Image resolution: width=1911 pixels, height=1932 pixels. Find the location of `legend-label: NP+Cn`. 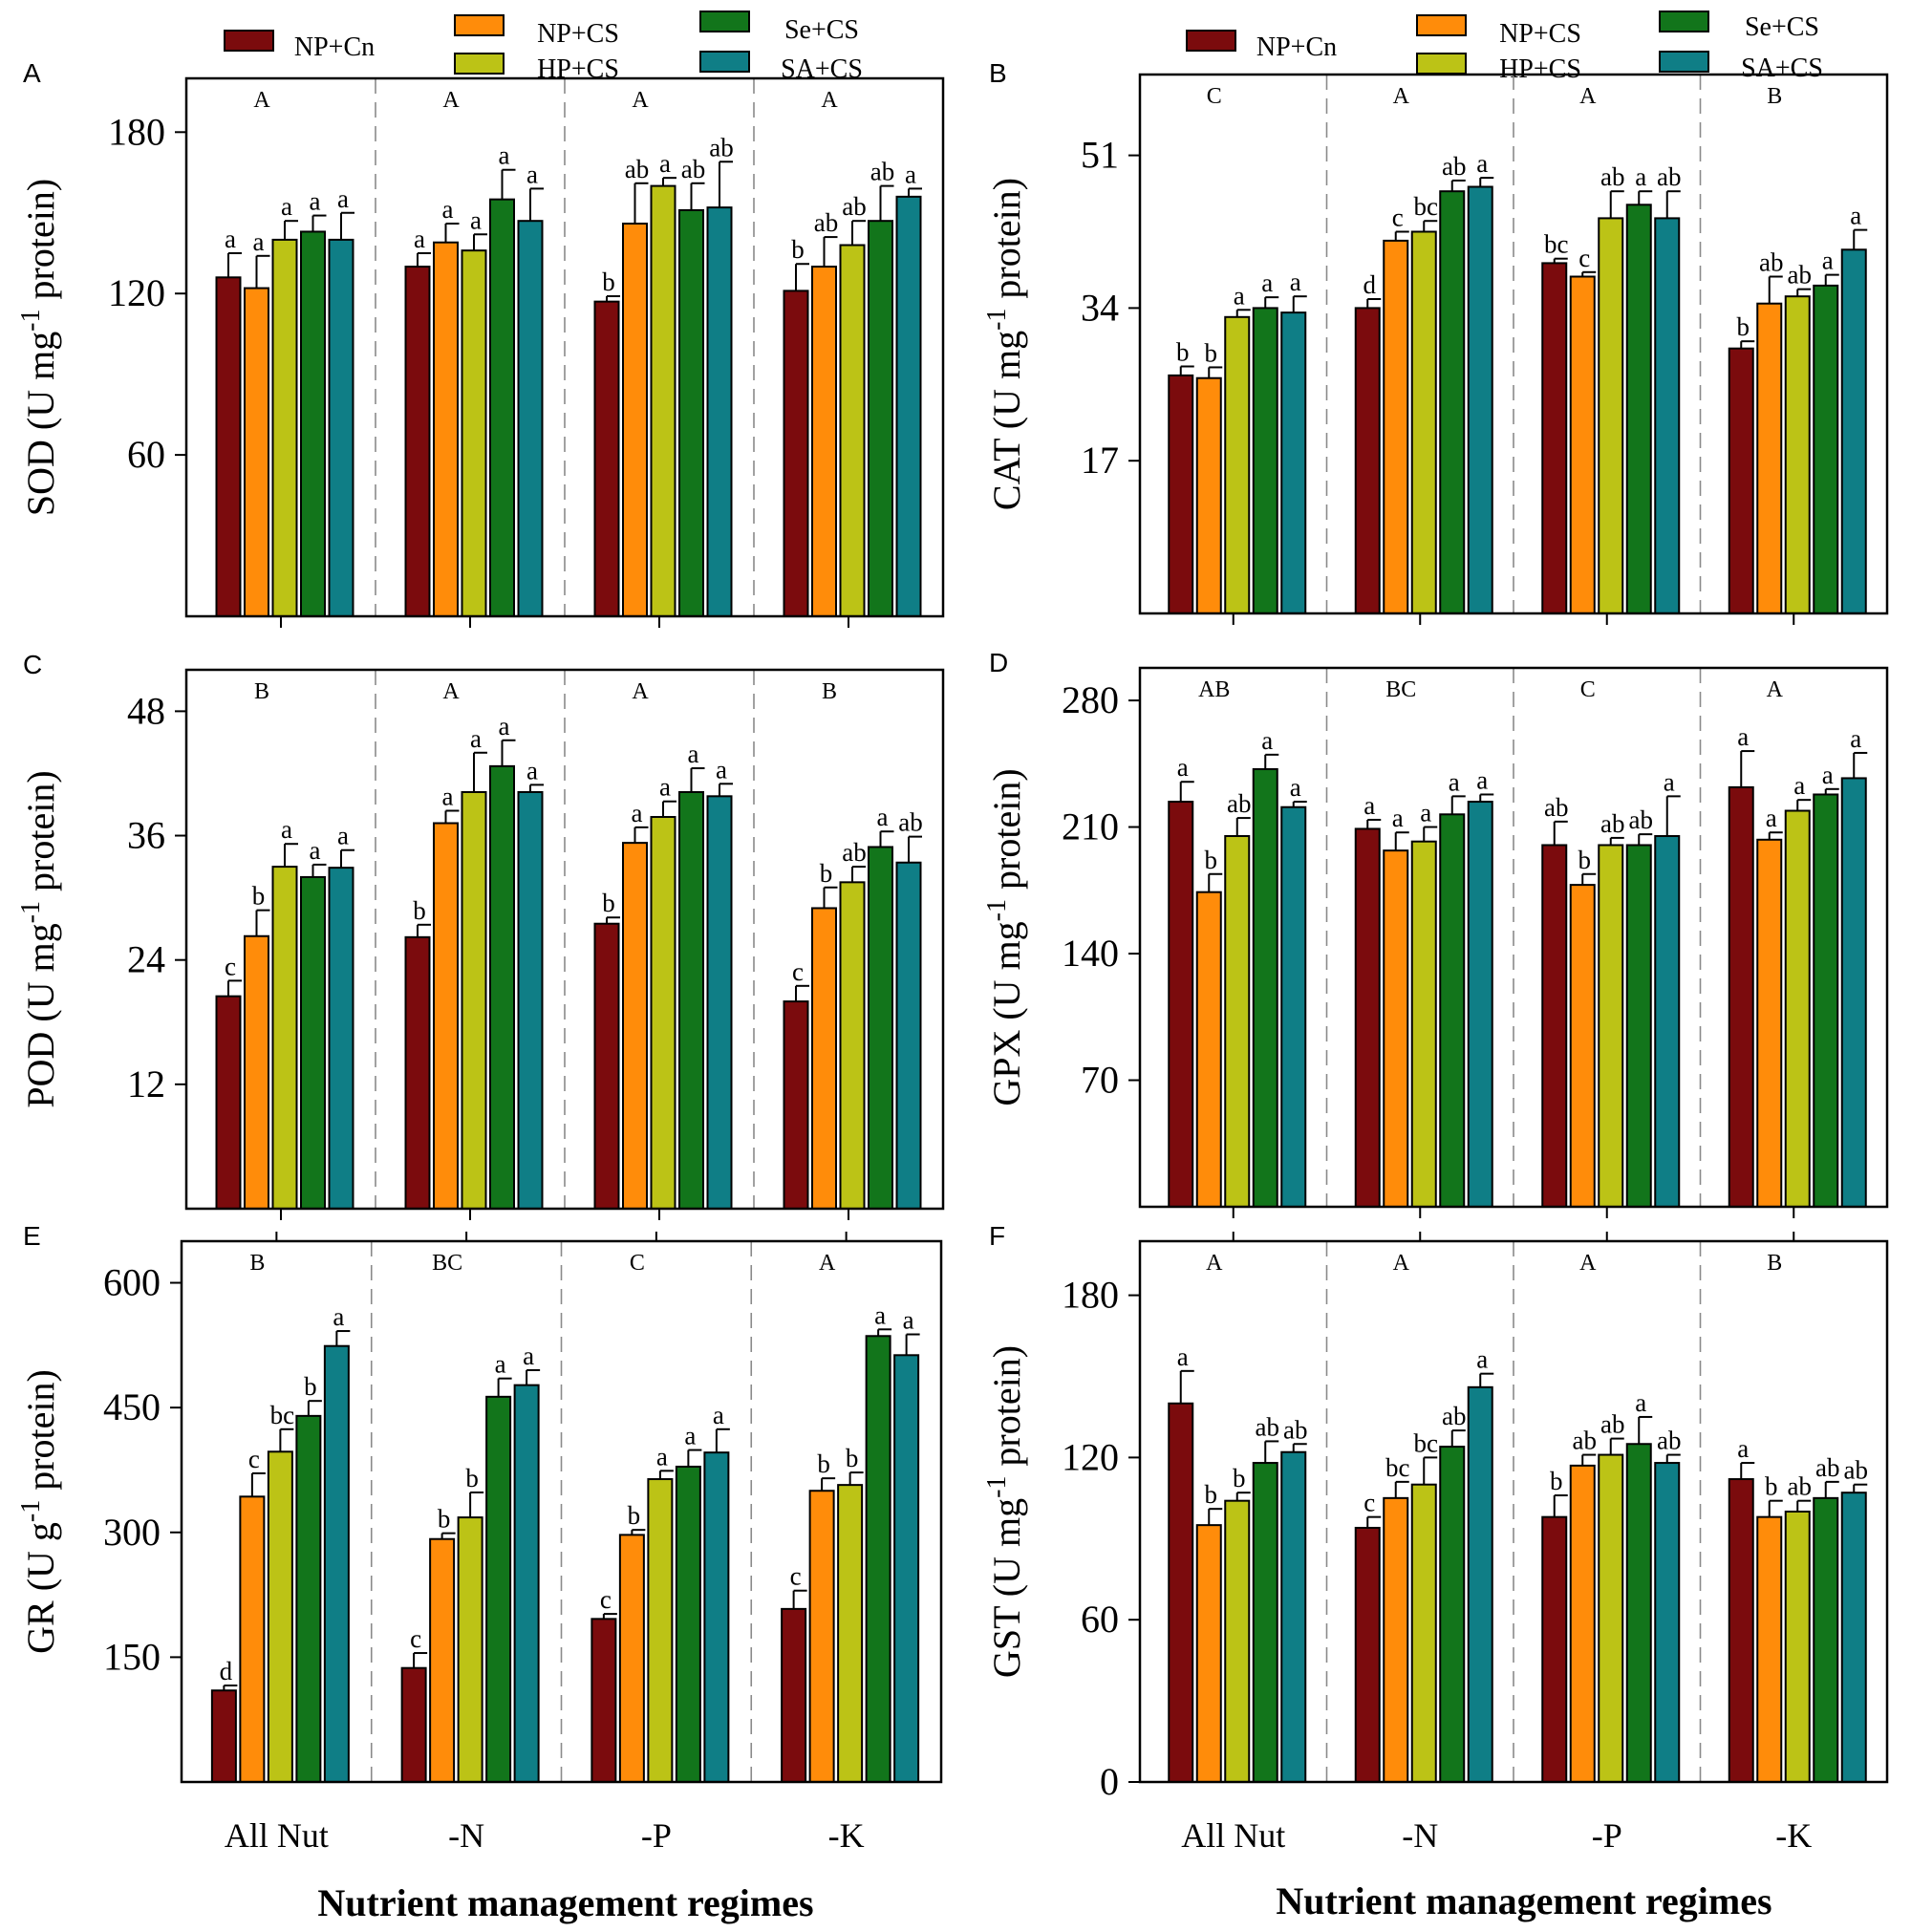

legend-label: NP+Cn is located at coordinates (334, 47).